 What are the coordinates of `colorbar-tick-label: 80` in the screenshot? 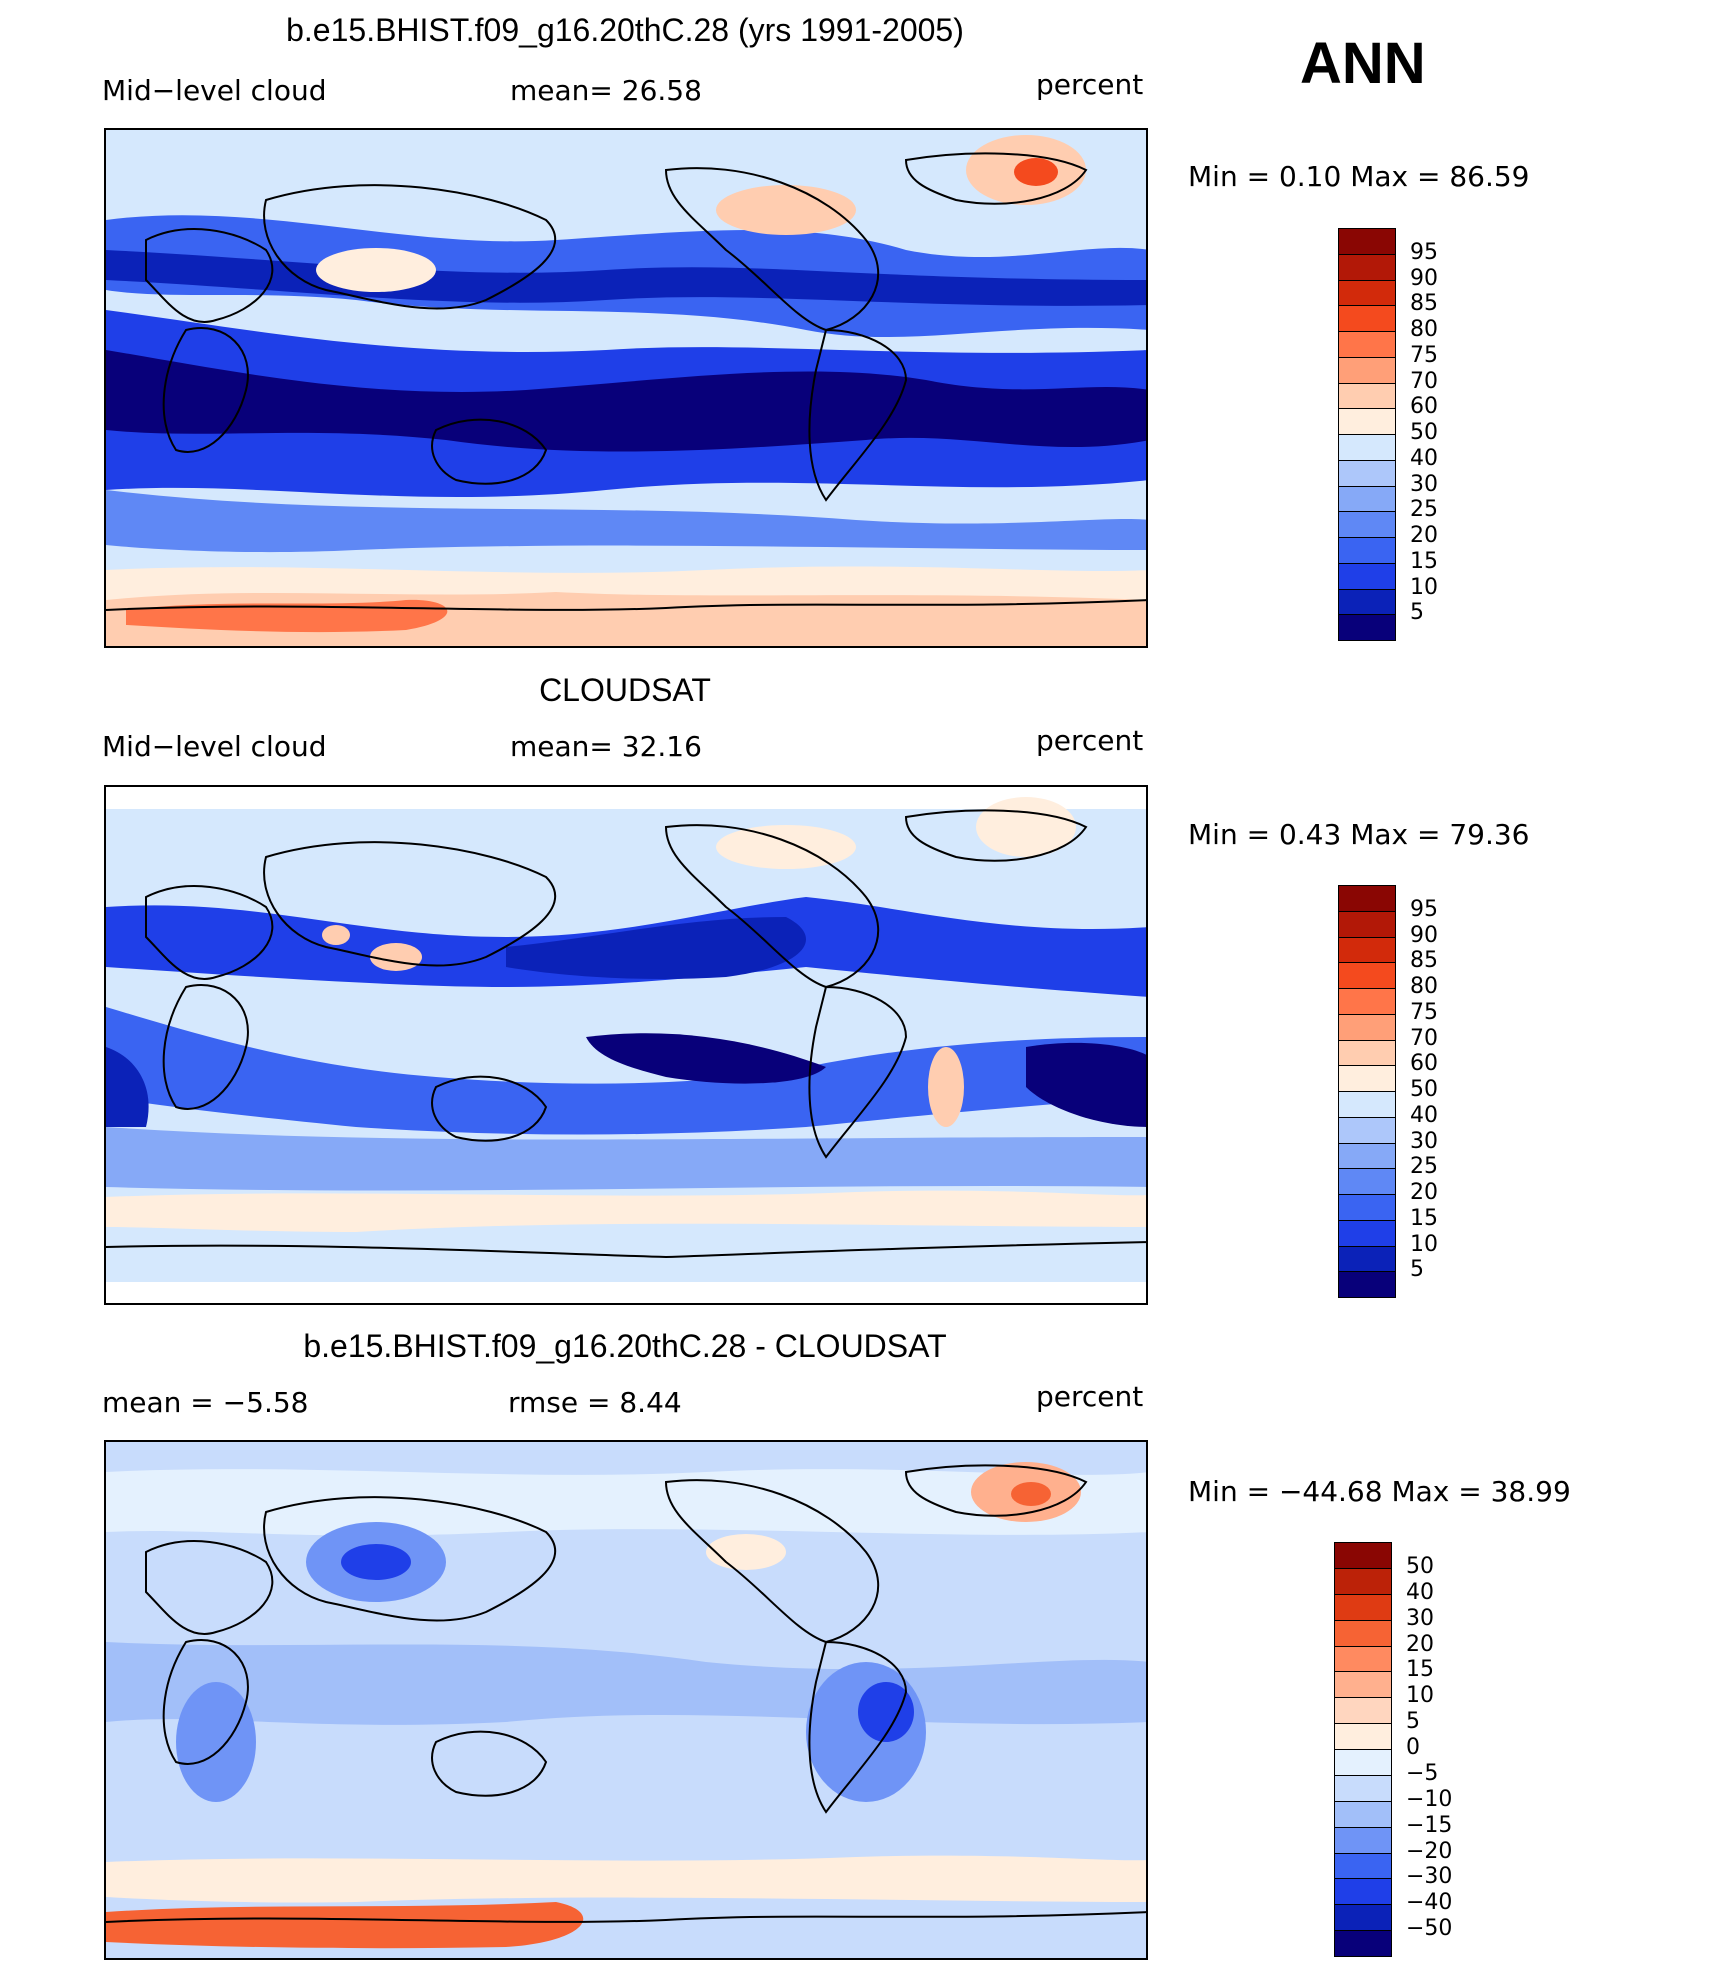 It's located at (1424, 329).